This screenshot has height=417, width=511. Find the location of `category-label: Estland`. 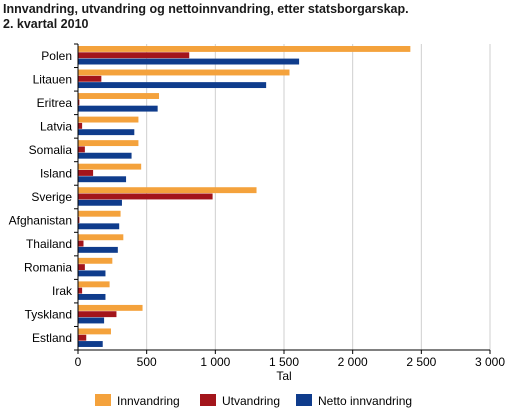

category-label: Estland is located at coordinates (52, 338).